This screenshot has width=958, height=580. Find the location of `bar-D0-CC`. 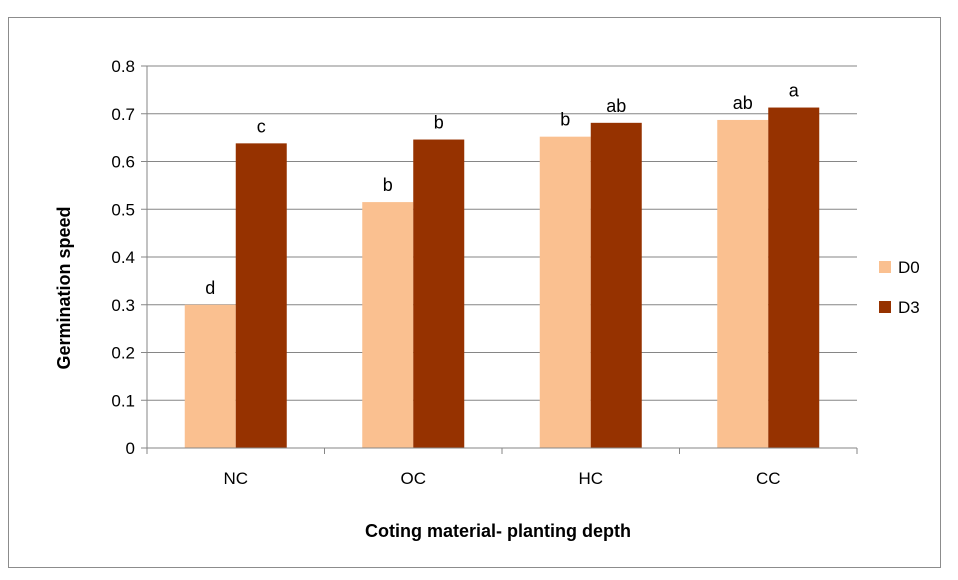

bar-D0-CC is located at coordinates (743, 284).